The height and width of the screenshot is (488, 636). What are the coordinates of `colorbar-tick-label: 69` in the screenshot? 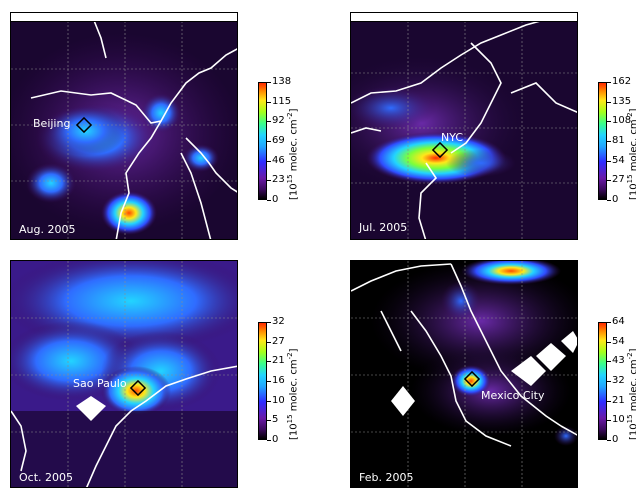 It's located at (278, 140).